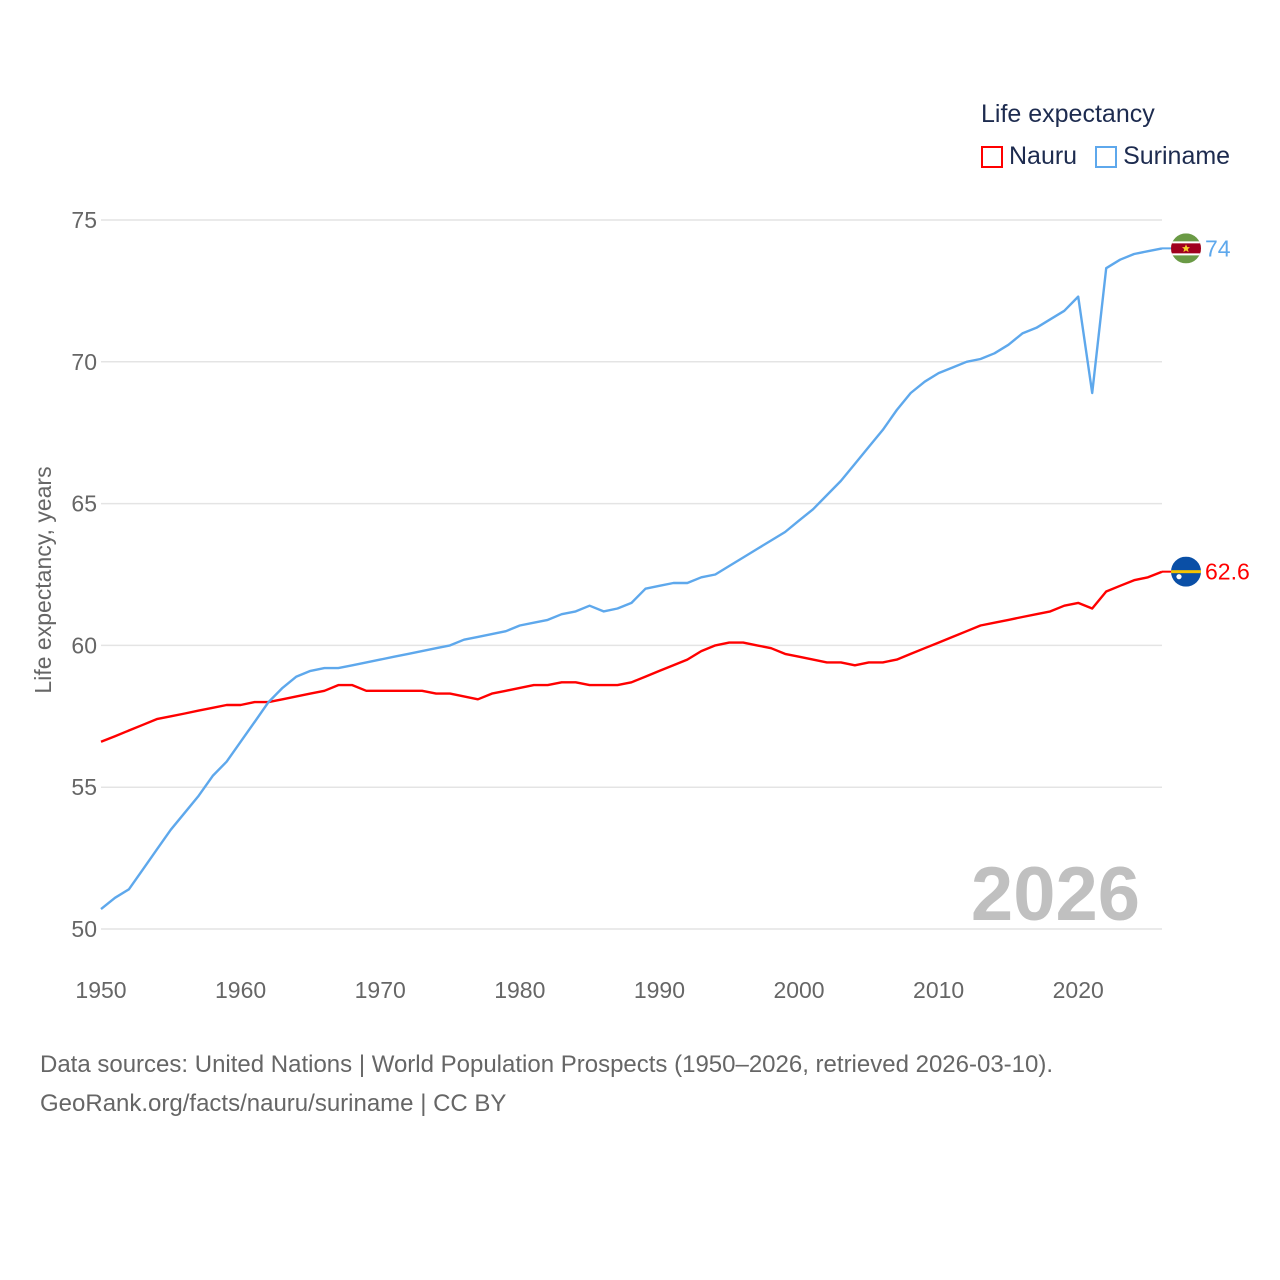  What do you see at coordinates (84, 220) in the screenshot?
I see `y-tick-label: 75` at bounding box center [84, 220].